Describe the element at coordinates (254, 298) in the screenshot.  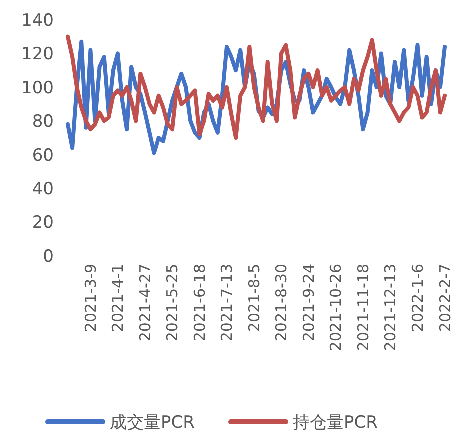
I see `x-tick-label: 2021-8-5` at that location.